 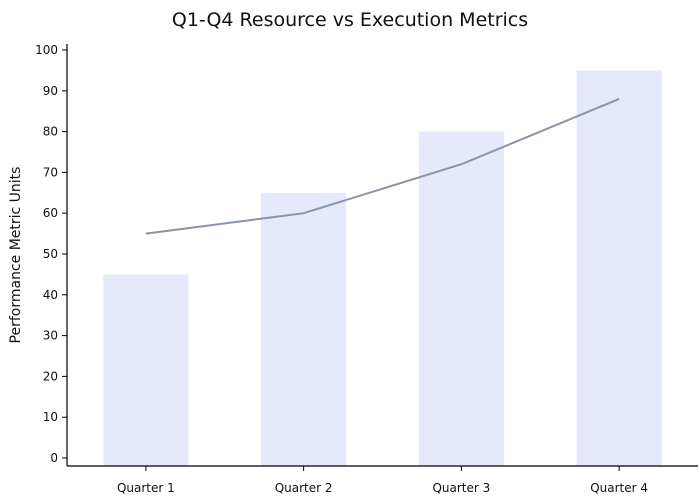 I want to click on y-tick-label-9: 90, so click(x=50, y=91).